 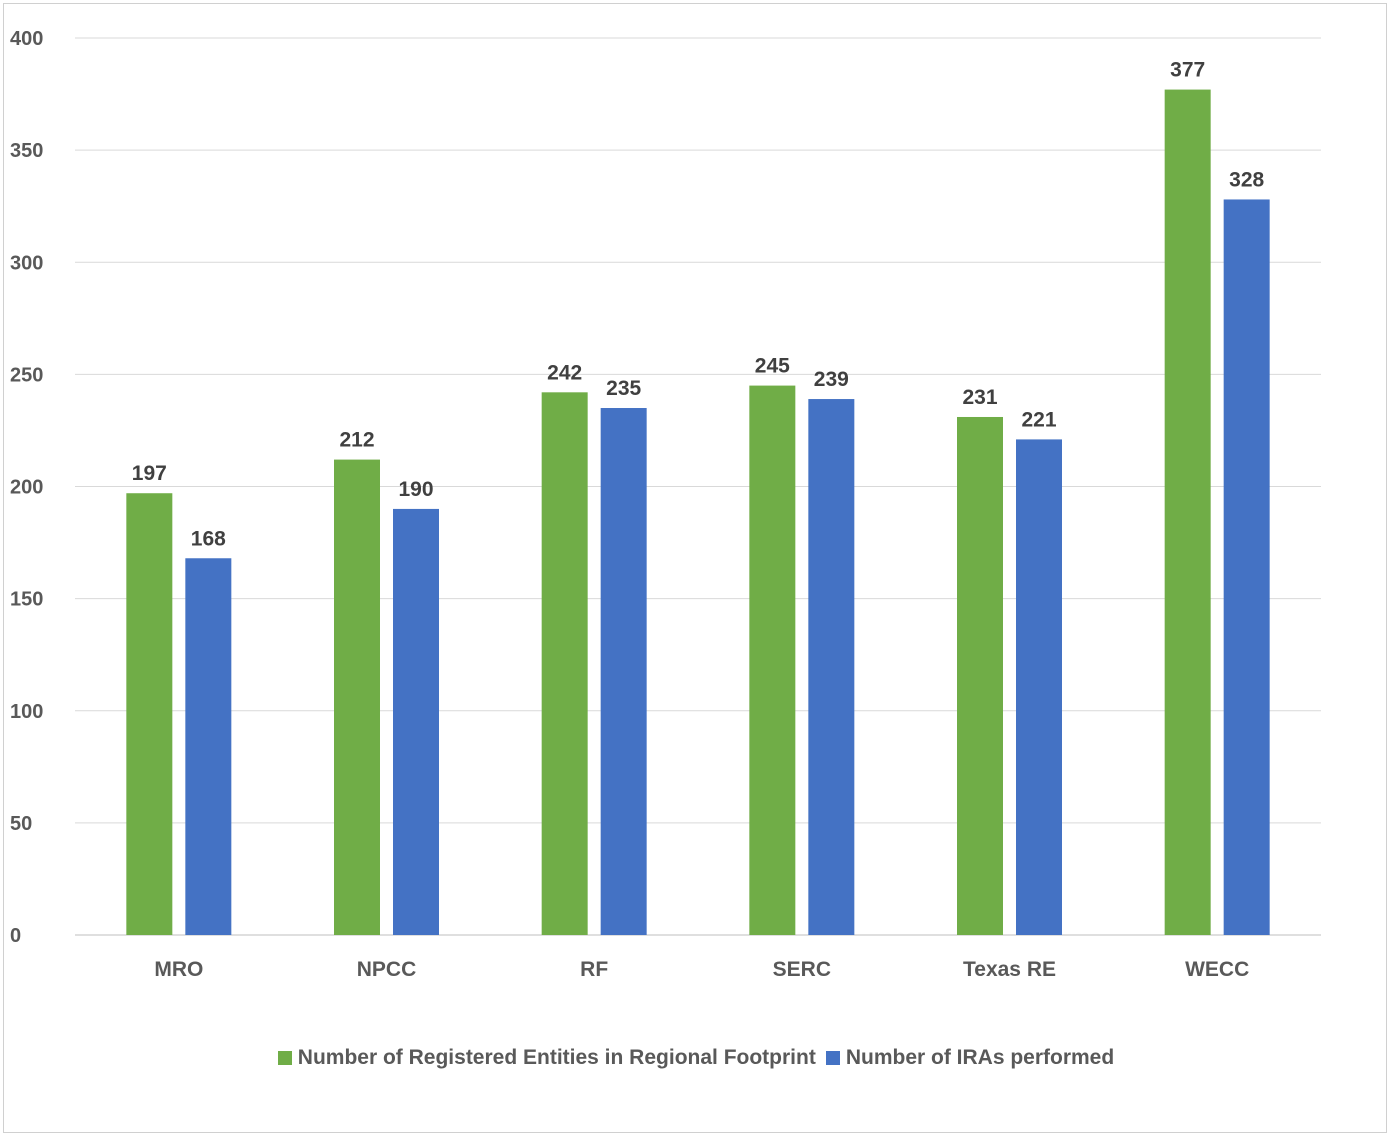 What do you see at coordinates (594, 969) in the screenshot?
I see `x-category-label: RF` at bounding box center [594, 969].